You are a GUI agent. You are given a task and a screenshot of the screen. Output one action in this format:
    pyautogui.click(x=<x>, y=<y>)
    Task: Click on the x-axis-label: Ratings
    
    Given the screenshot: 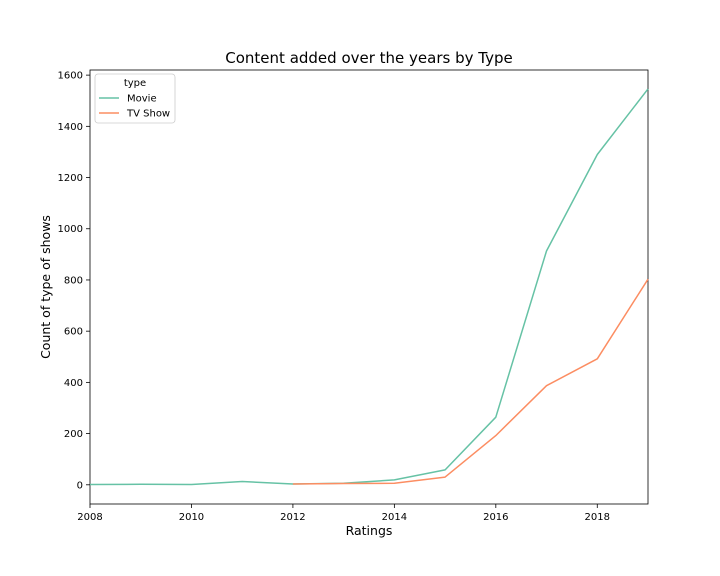 What is the action you would take?
    pyautogui.click(x=369, y=530)
    